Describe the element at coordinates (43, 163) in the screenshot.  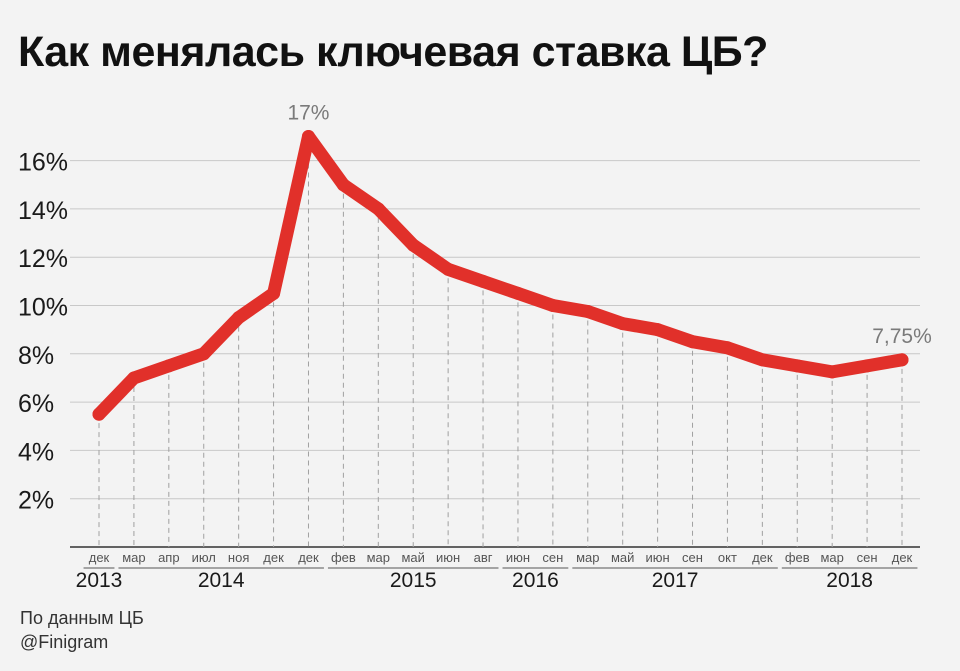
I see `y-tick-label: 16%` at that location.